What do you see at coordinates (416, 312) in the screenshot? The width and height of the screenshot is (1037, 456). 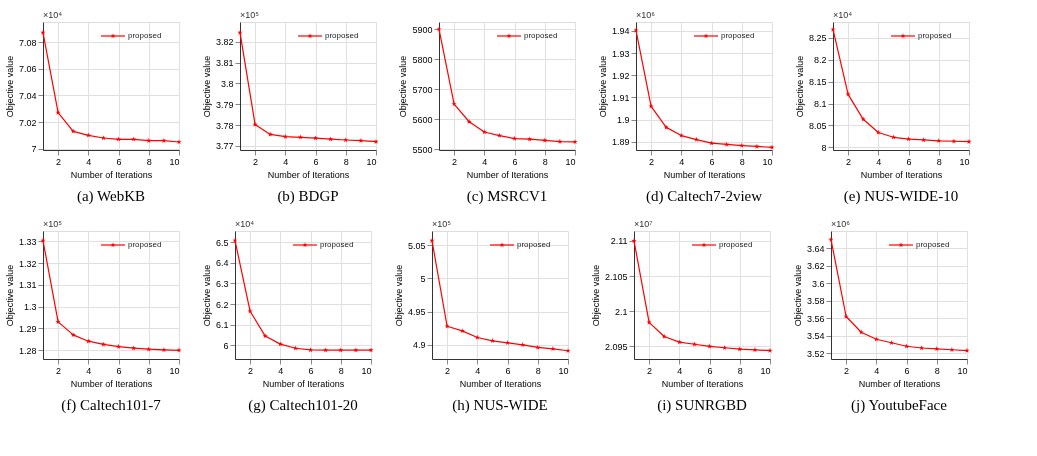 I see `y-tick-label: 4.95` at bounding box center [416, 312].